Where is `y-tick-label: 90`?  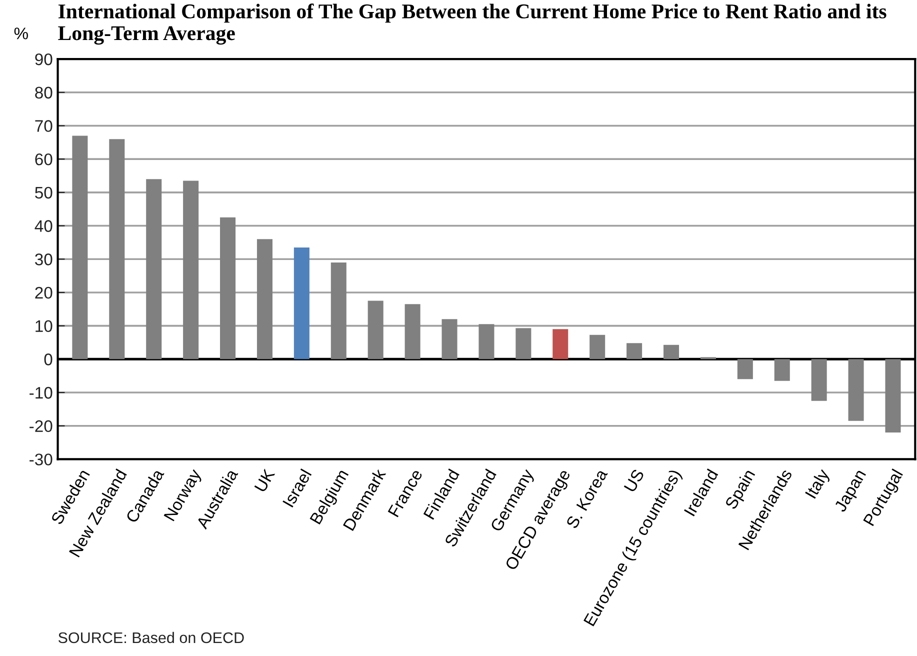 y-tick-label: 90 is located at coordinates (43, 59).